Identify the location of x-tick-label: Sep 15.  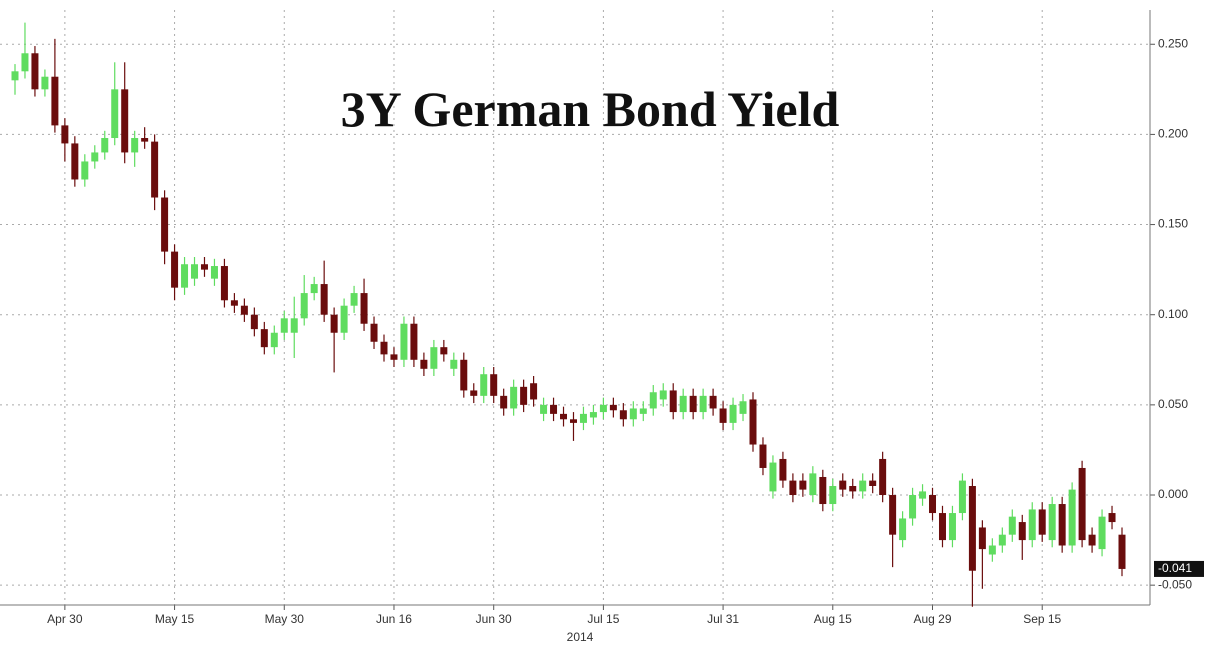
(1042, 619).